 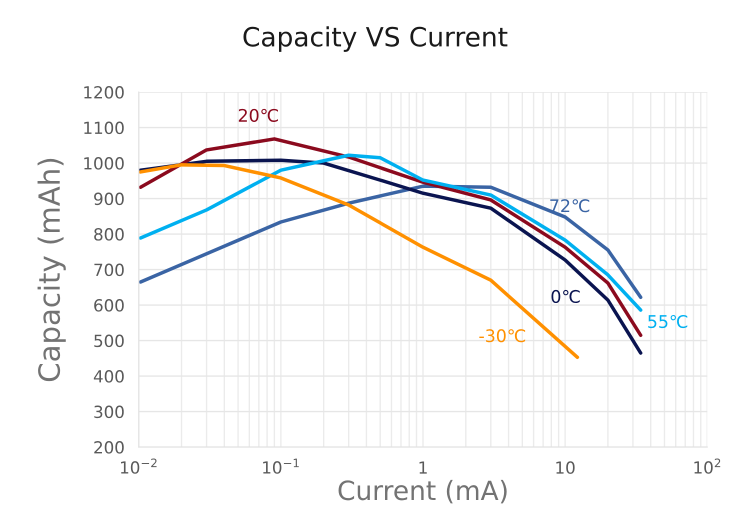 I want to click on y-tick-label: 800, so click(x=109, y=234).